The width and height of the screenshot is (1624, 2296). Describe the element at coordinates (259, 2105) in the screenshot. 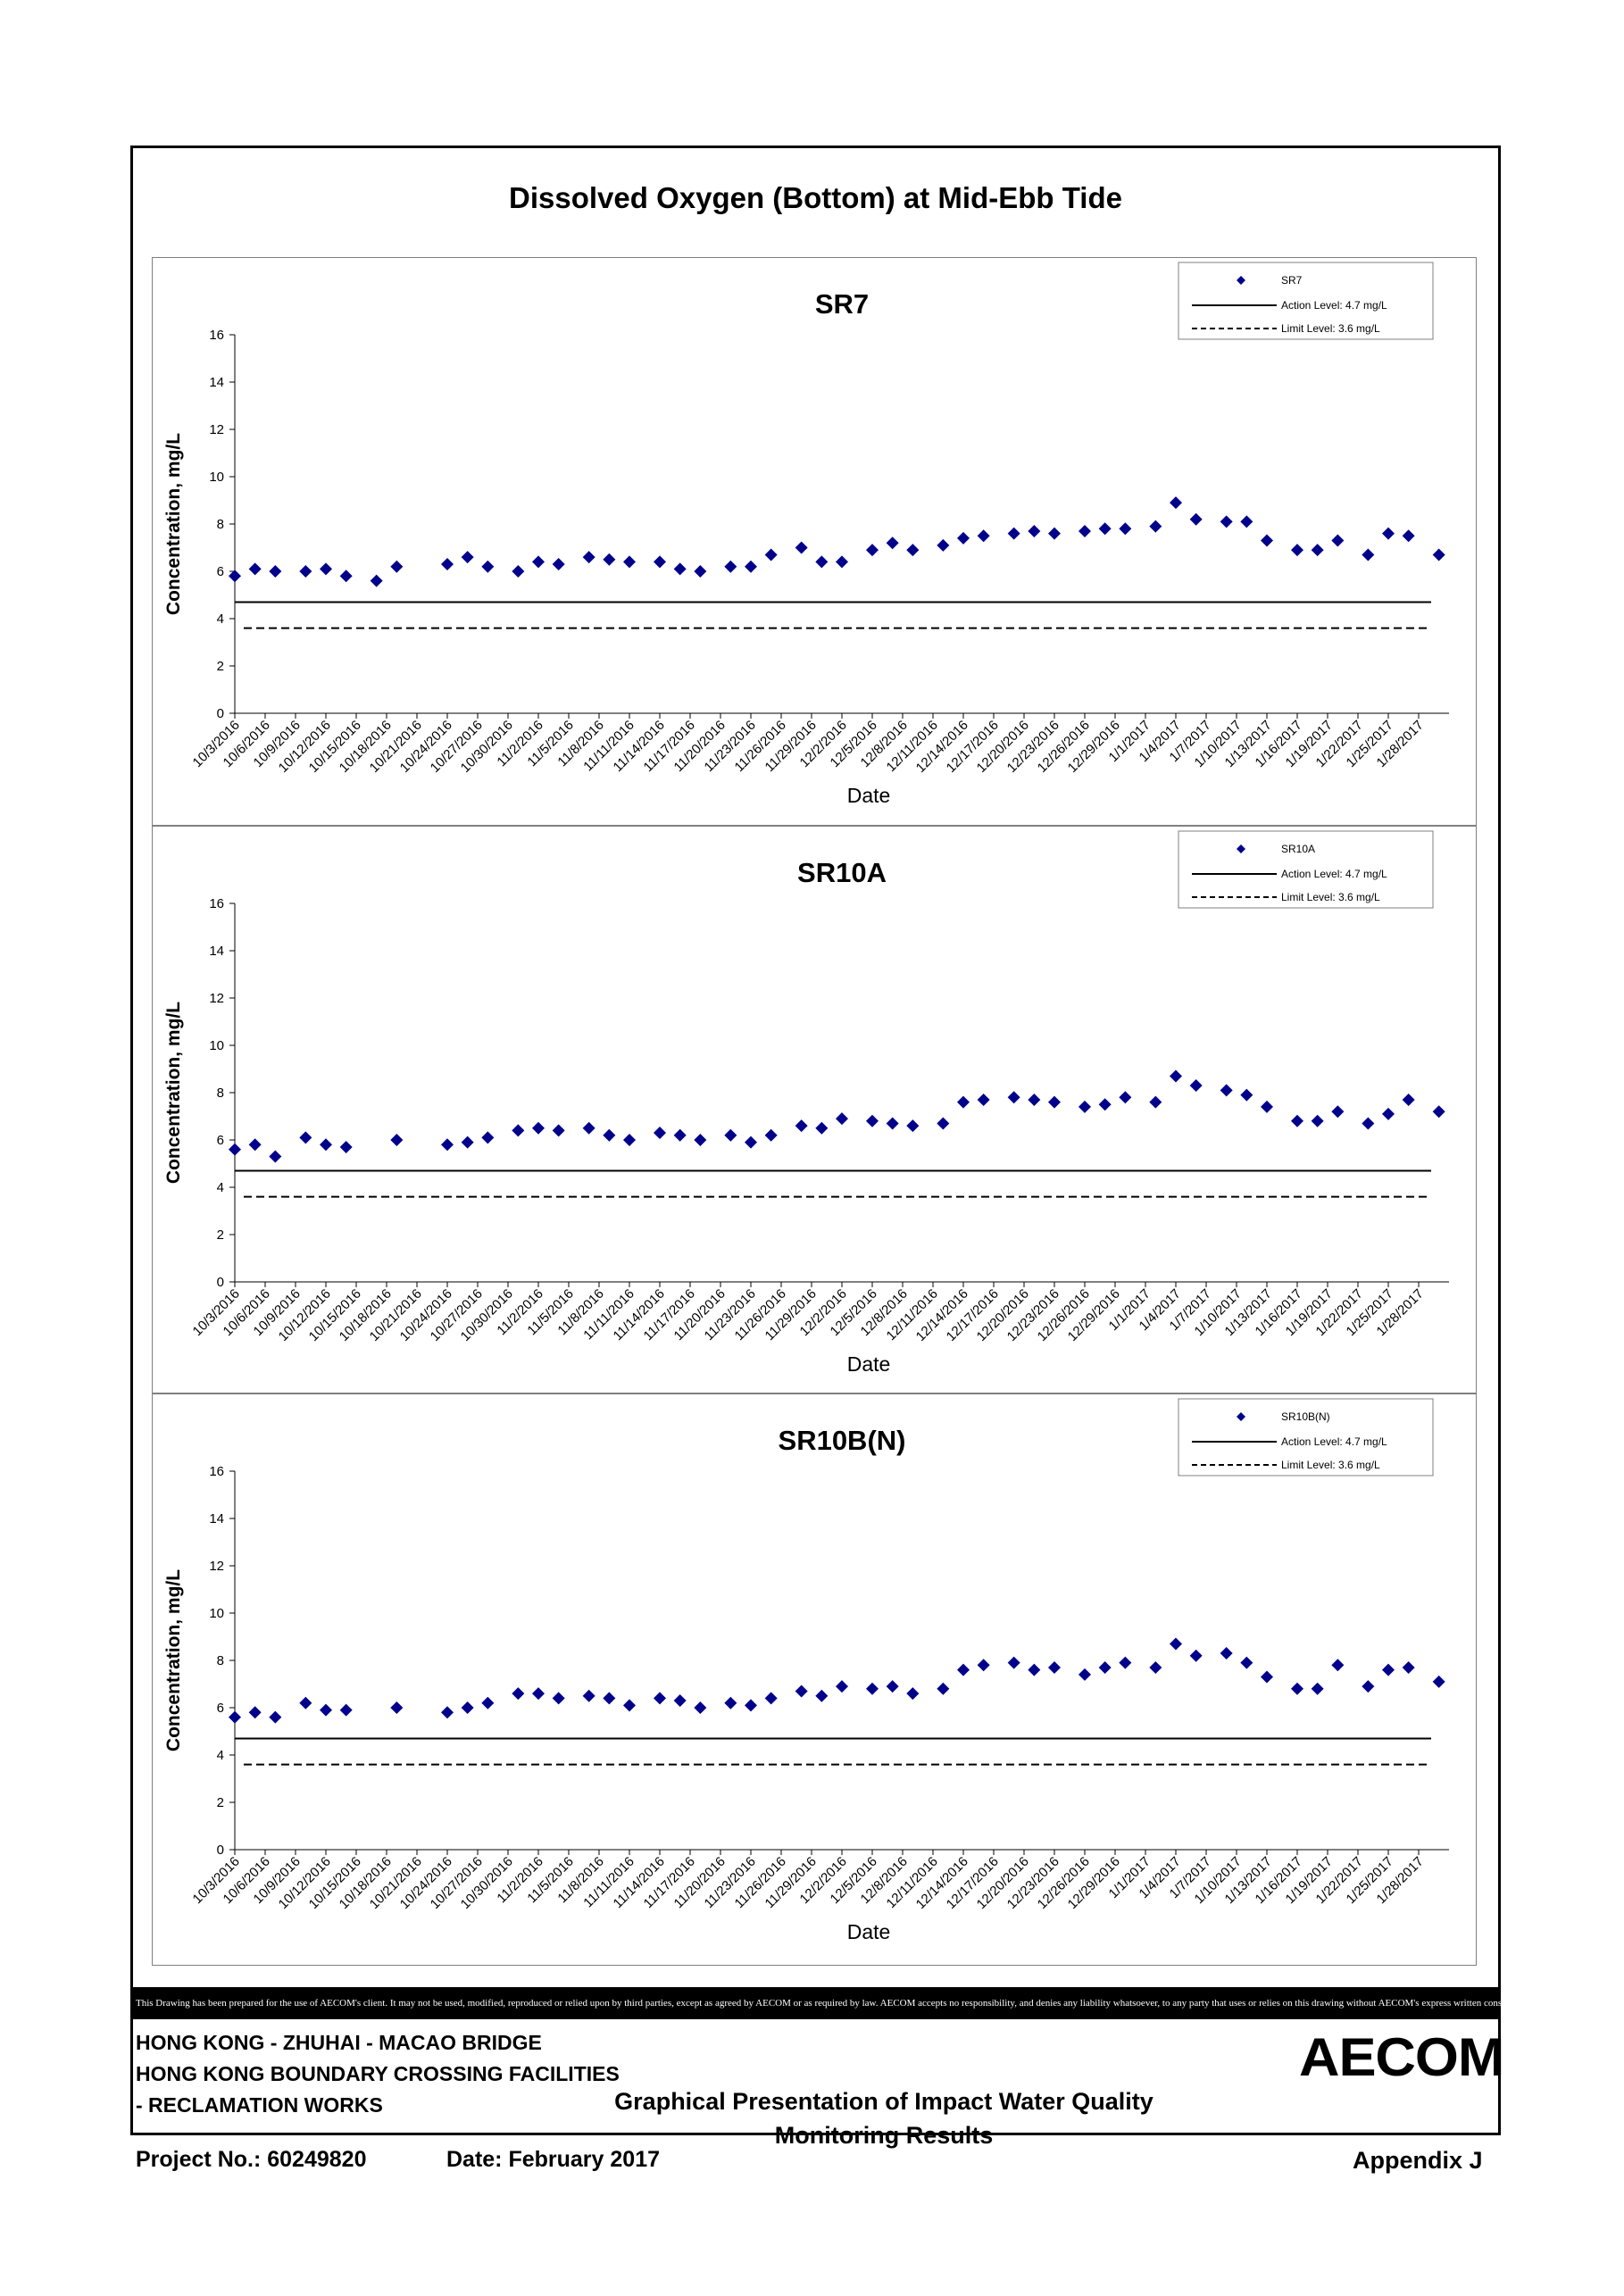

I see `project-line-3: - RECLAMATION WORKS` at that location.